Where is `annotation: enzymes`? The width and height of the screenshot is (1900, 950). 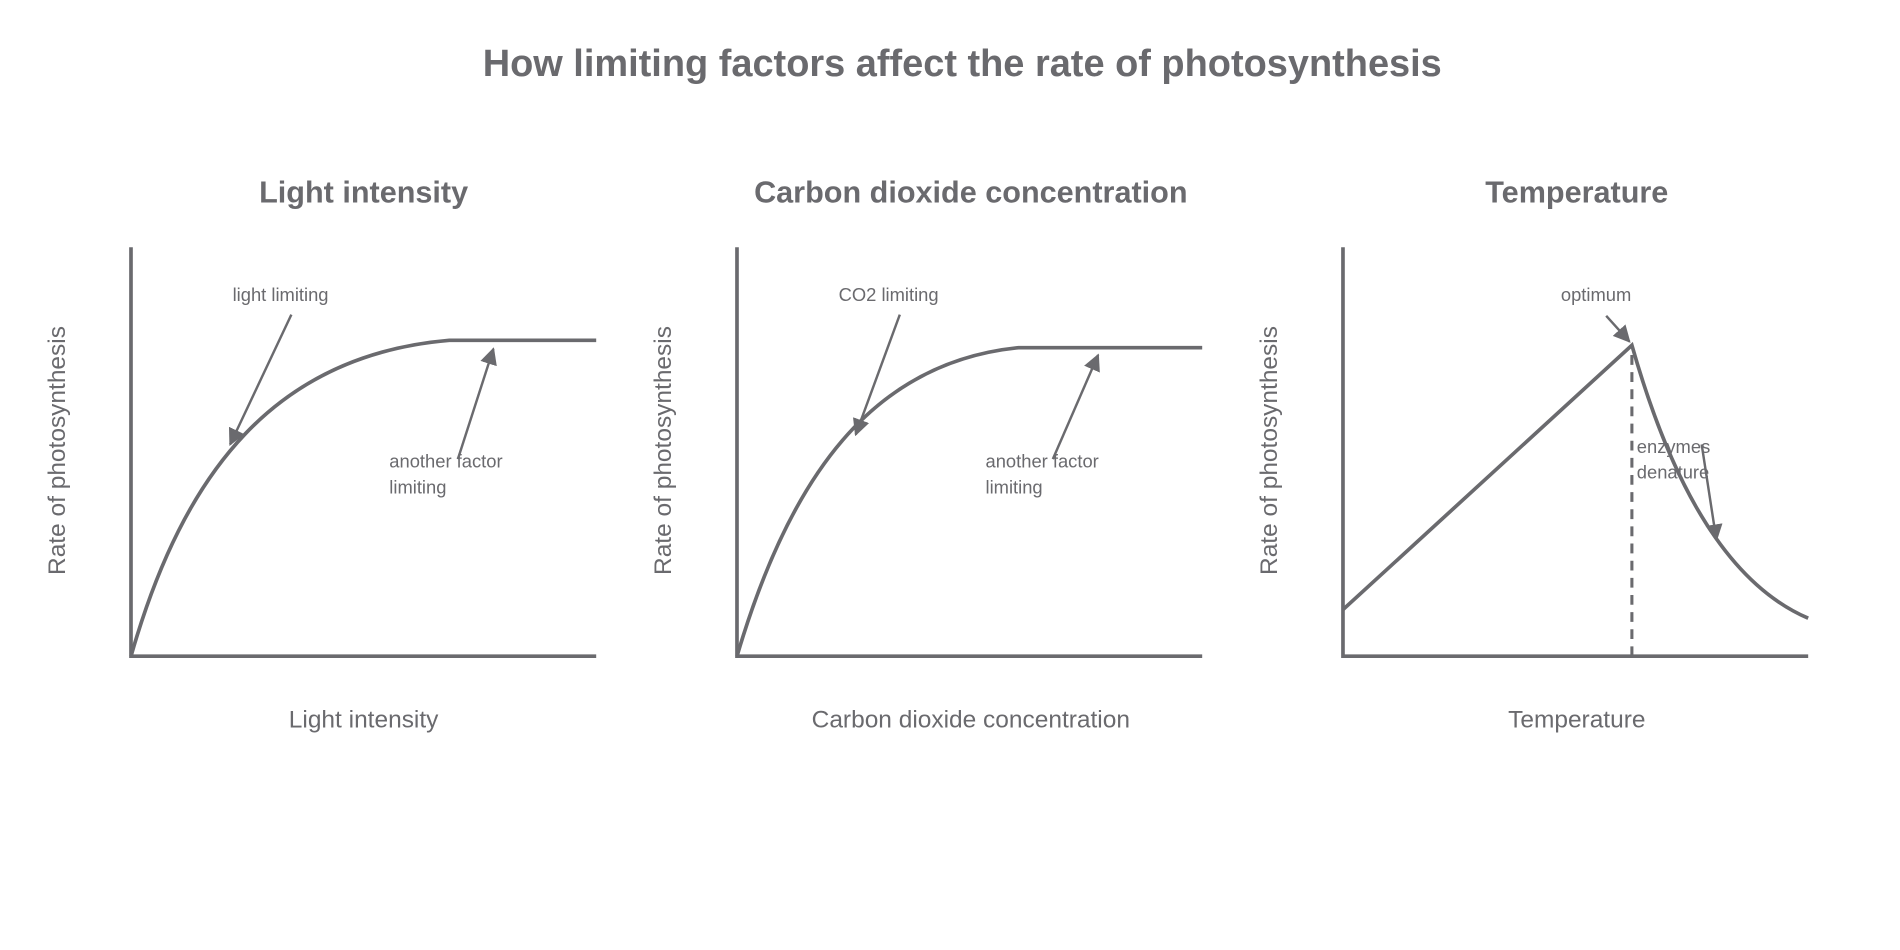
annotation: enzymes is located at coordinates (1673, 446).